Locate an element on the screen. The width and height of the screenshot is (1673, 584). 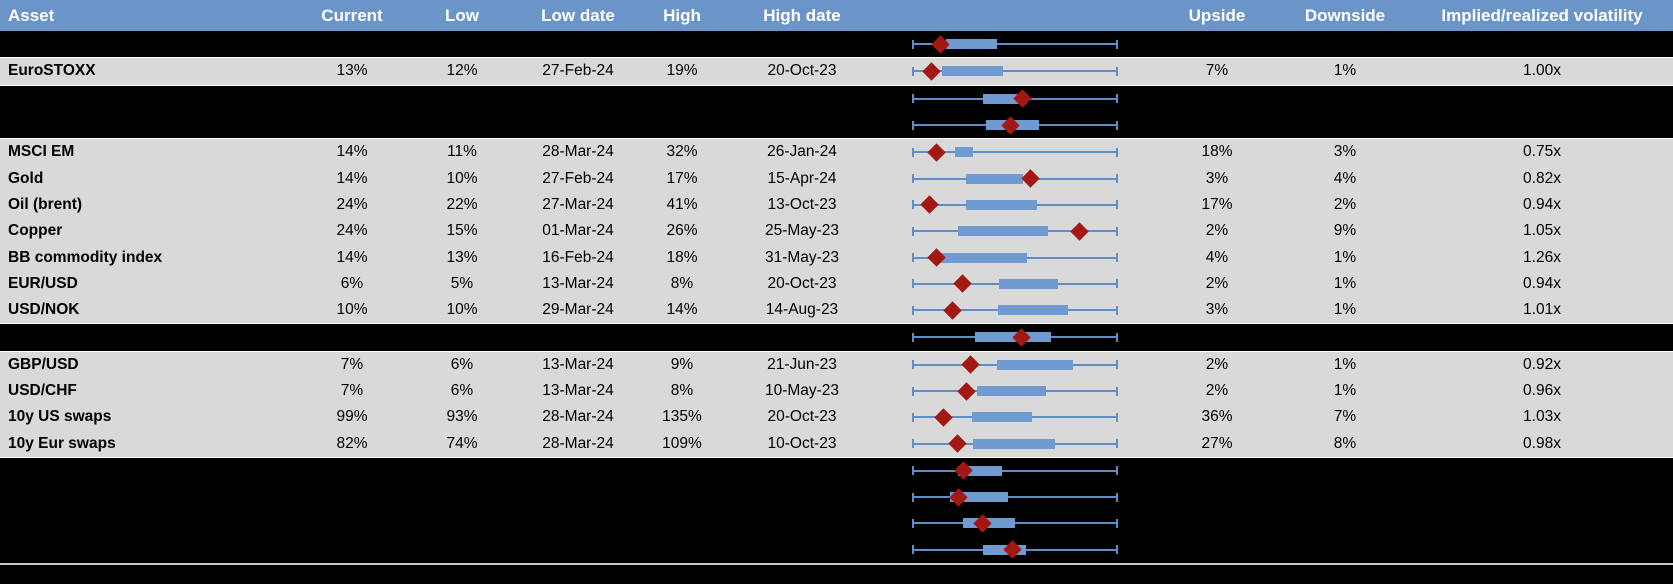
cell-high_date: 25-May-23 is located at coordinates (802, 231).